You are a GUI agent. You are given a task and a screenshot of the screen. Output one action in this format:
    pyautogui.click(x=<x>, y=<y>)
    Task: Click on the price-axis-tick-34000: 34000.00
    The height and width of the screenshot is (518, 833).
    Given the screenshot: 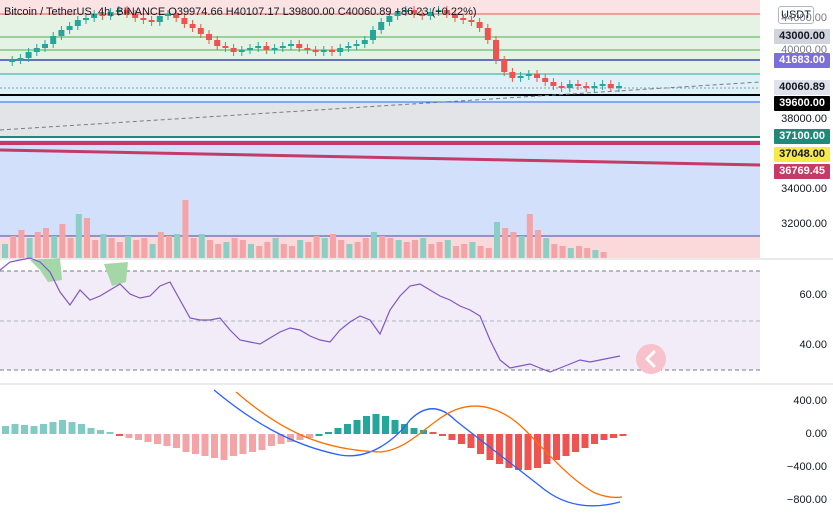 What is the action you would take?
    pyautogui.click(x=804, y=189)
    